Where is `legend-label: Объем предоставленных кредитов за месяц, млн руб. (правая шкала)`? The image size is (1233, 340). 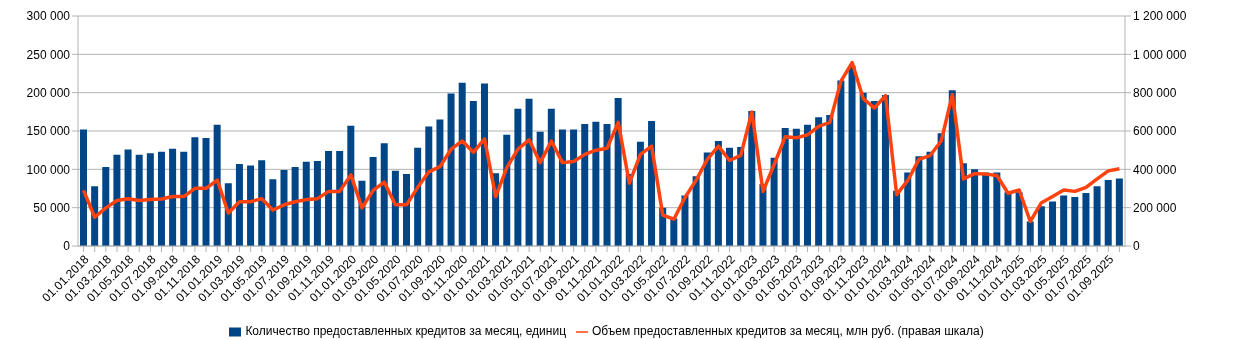 legend-label: Объем предоставленных кредитов за месяц, млн руб. (правая шкала) is located at coordinates (788, 331).